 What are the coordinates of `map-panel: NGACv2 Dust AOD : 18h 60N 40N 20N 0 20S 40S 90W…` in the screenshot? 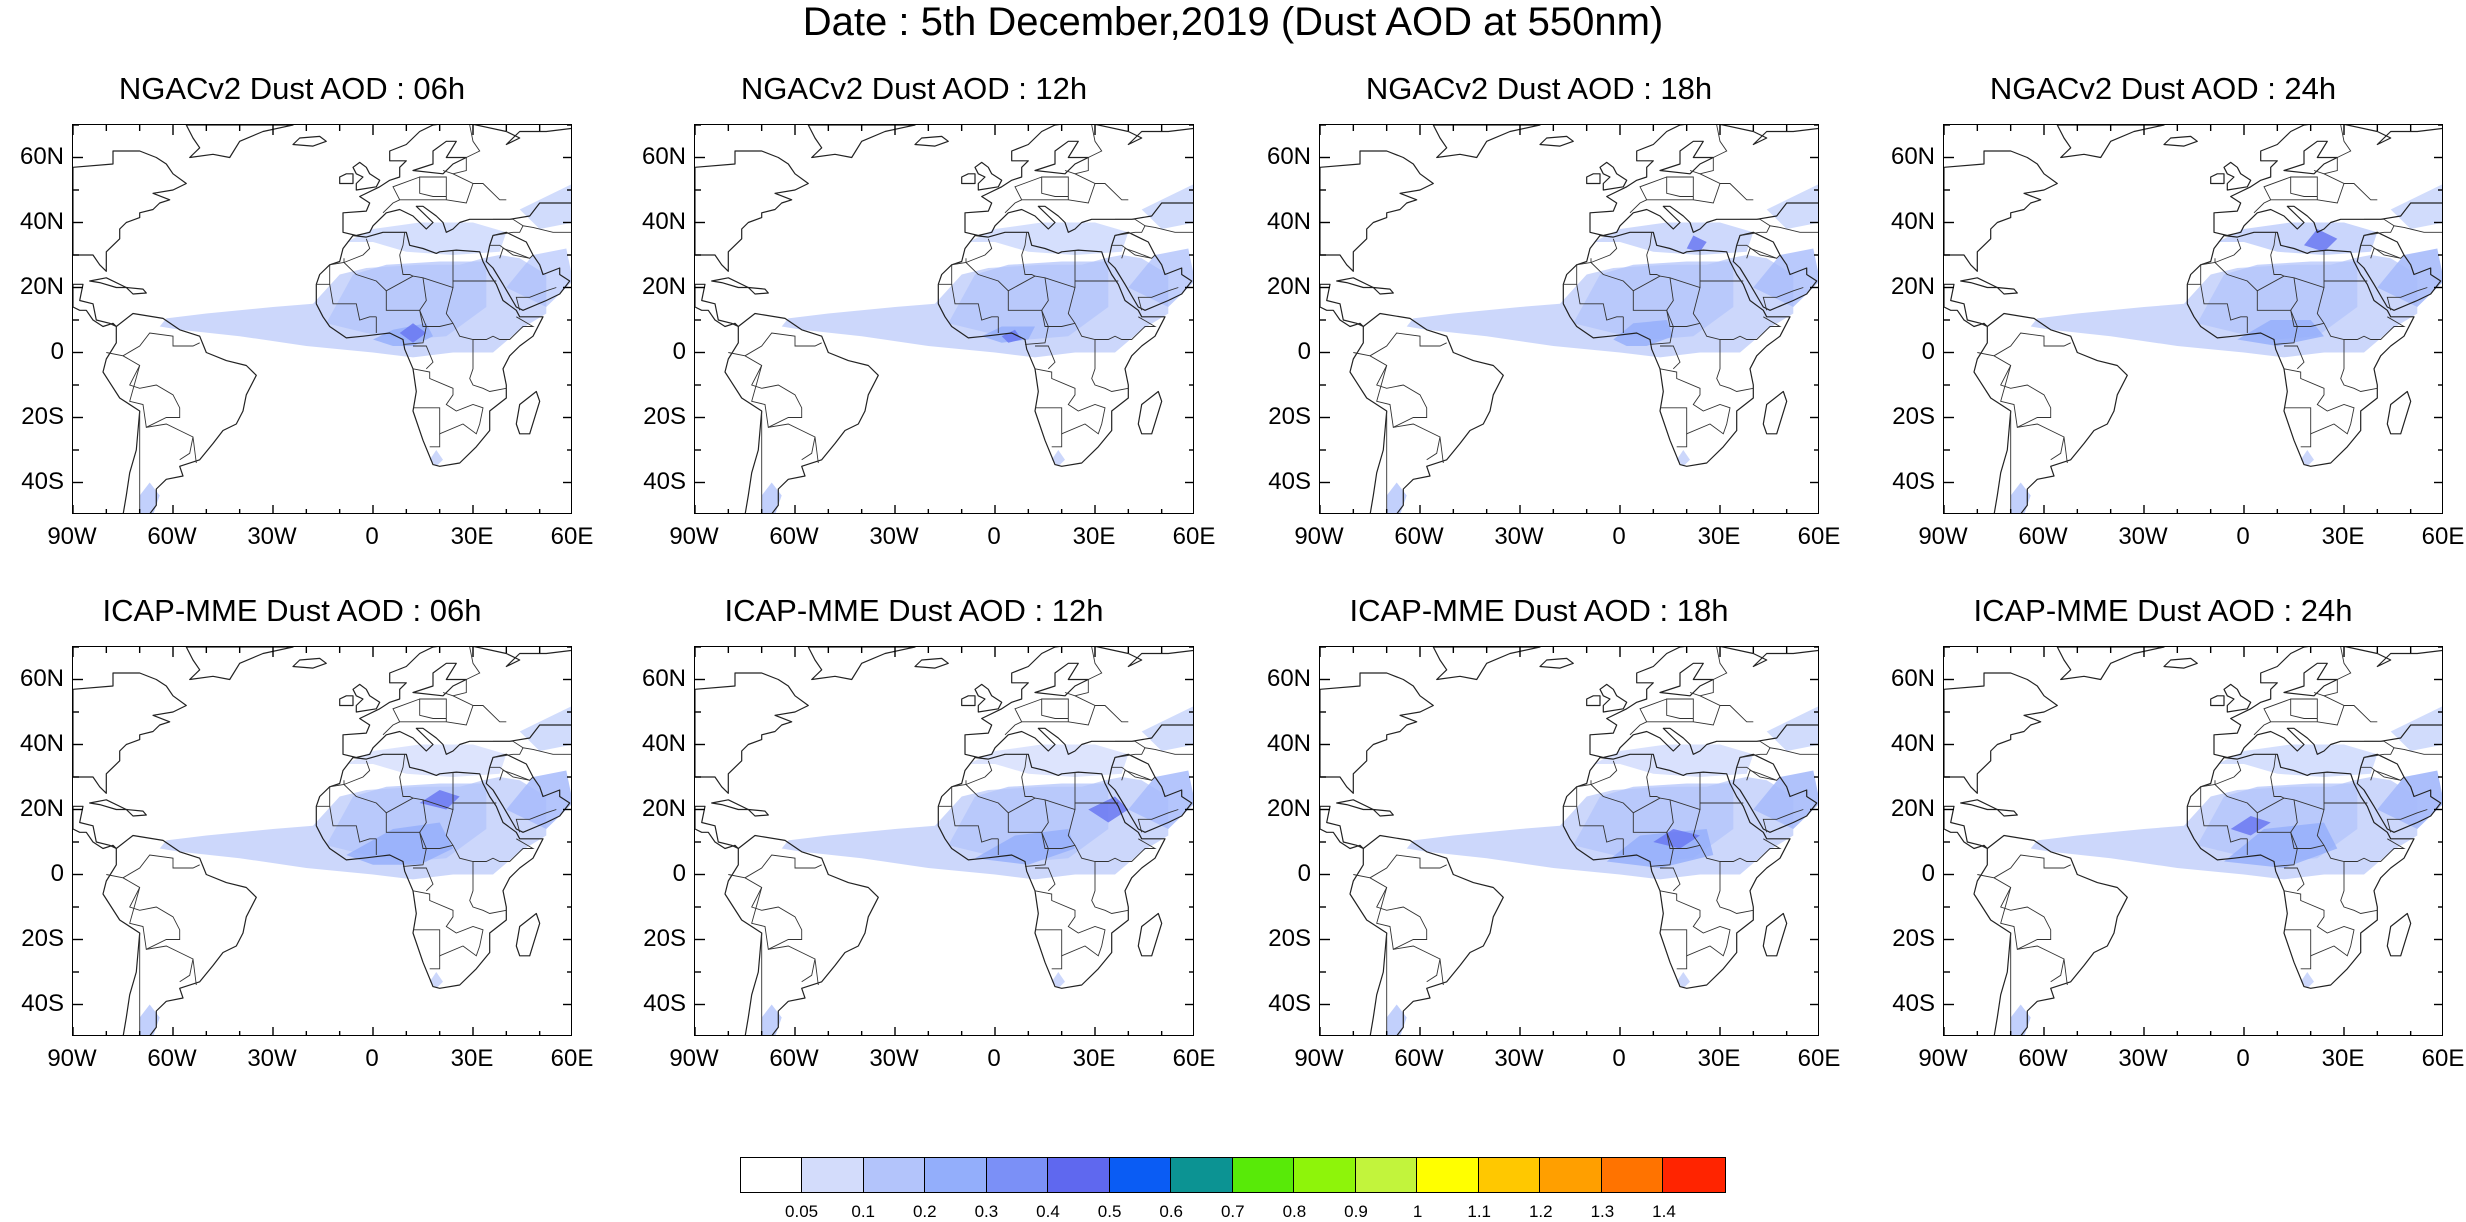 It's located at (1544, 342).